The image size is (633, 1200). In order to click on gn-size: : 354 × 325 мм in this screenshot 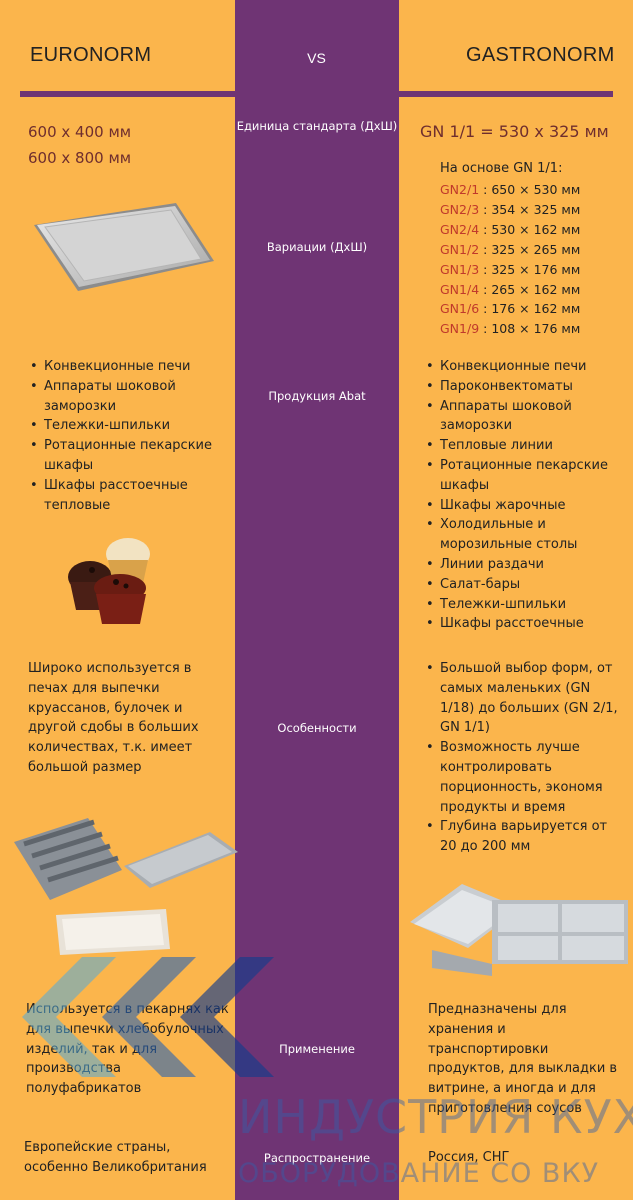, I will do `click(530, 209)`.